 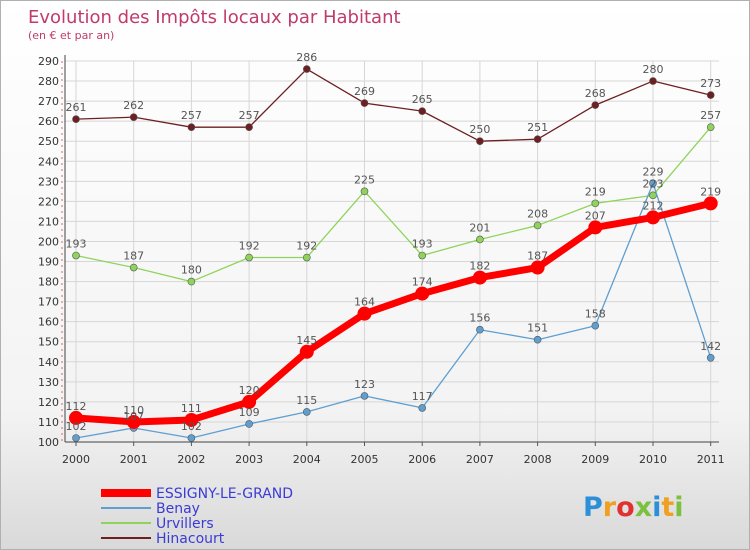 What do you see at coordinates (249, 459) in the screenshot?
I see `x-tick-label: 2003` at bounding box center [249, 459].